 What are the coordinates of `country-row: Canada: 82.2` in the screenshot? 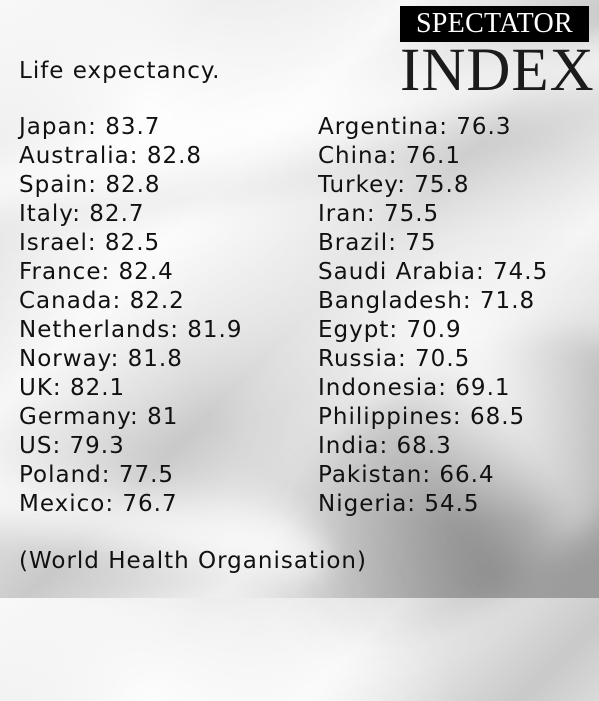 It's located at (102, 301).